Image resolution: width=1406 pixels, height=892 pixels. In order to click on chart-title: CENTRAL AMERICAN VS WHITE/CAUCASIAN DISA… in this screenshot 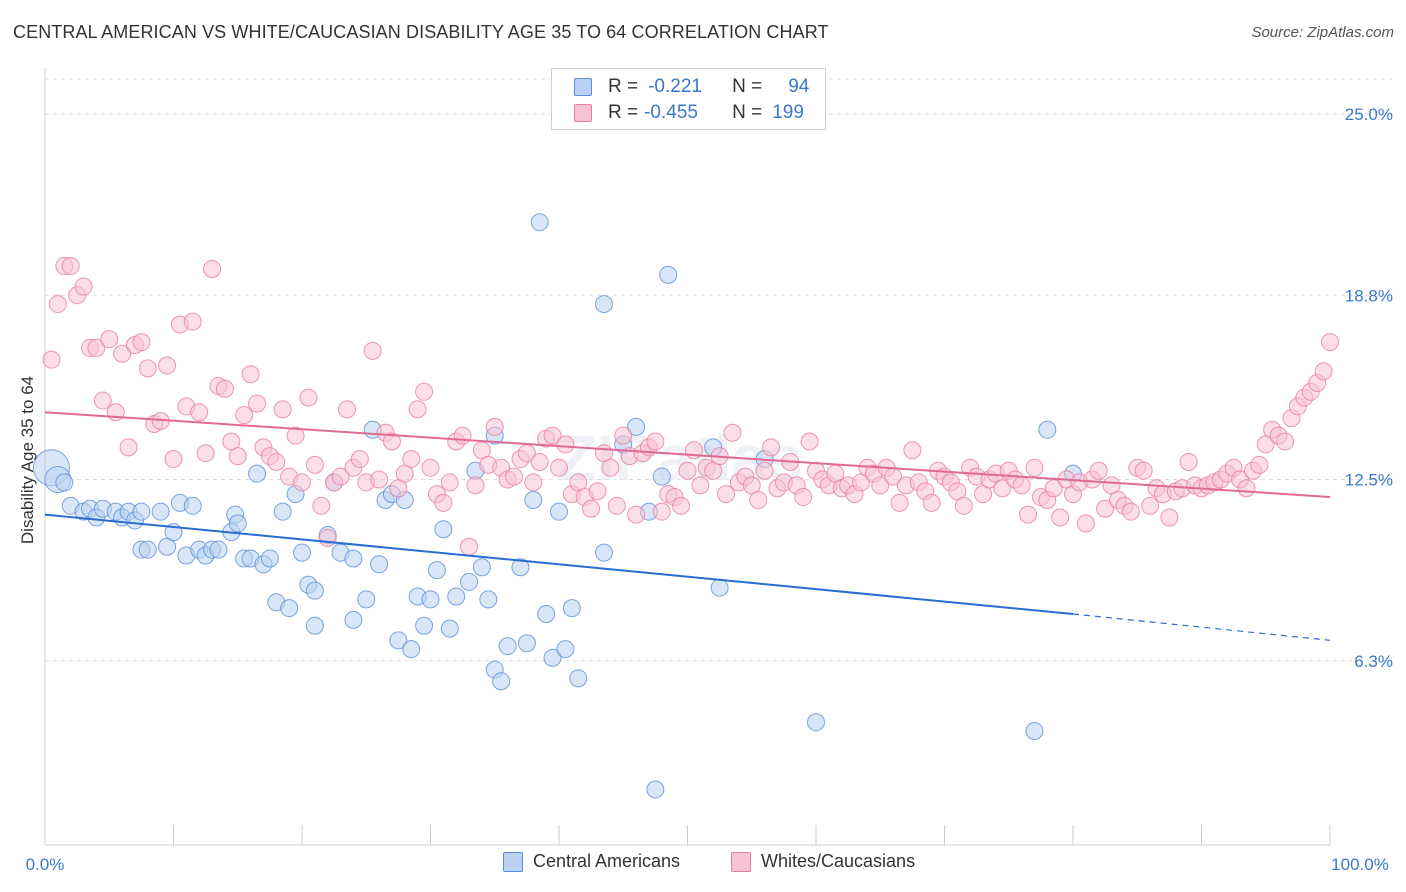, I will do `click(421, 32)`.